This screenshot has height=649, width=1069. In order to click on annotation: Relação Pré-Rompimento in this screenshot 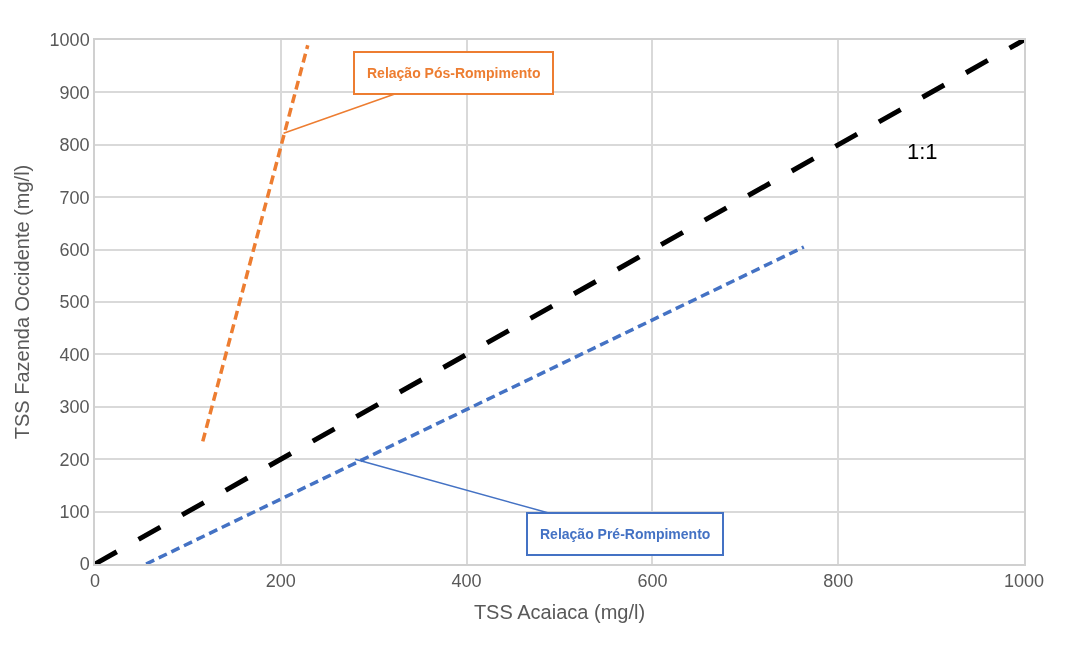, I will do `click(625, 534)`.